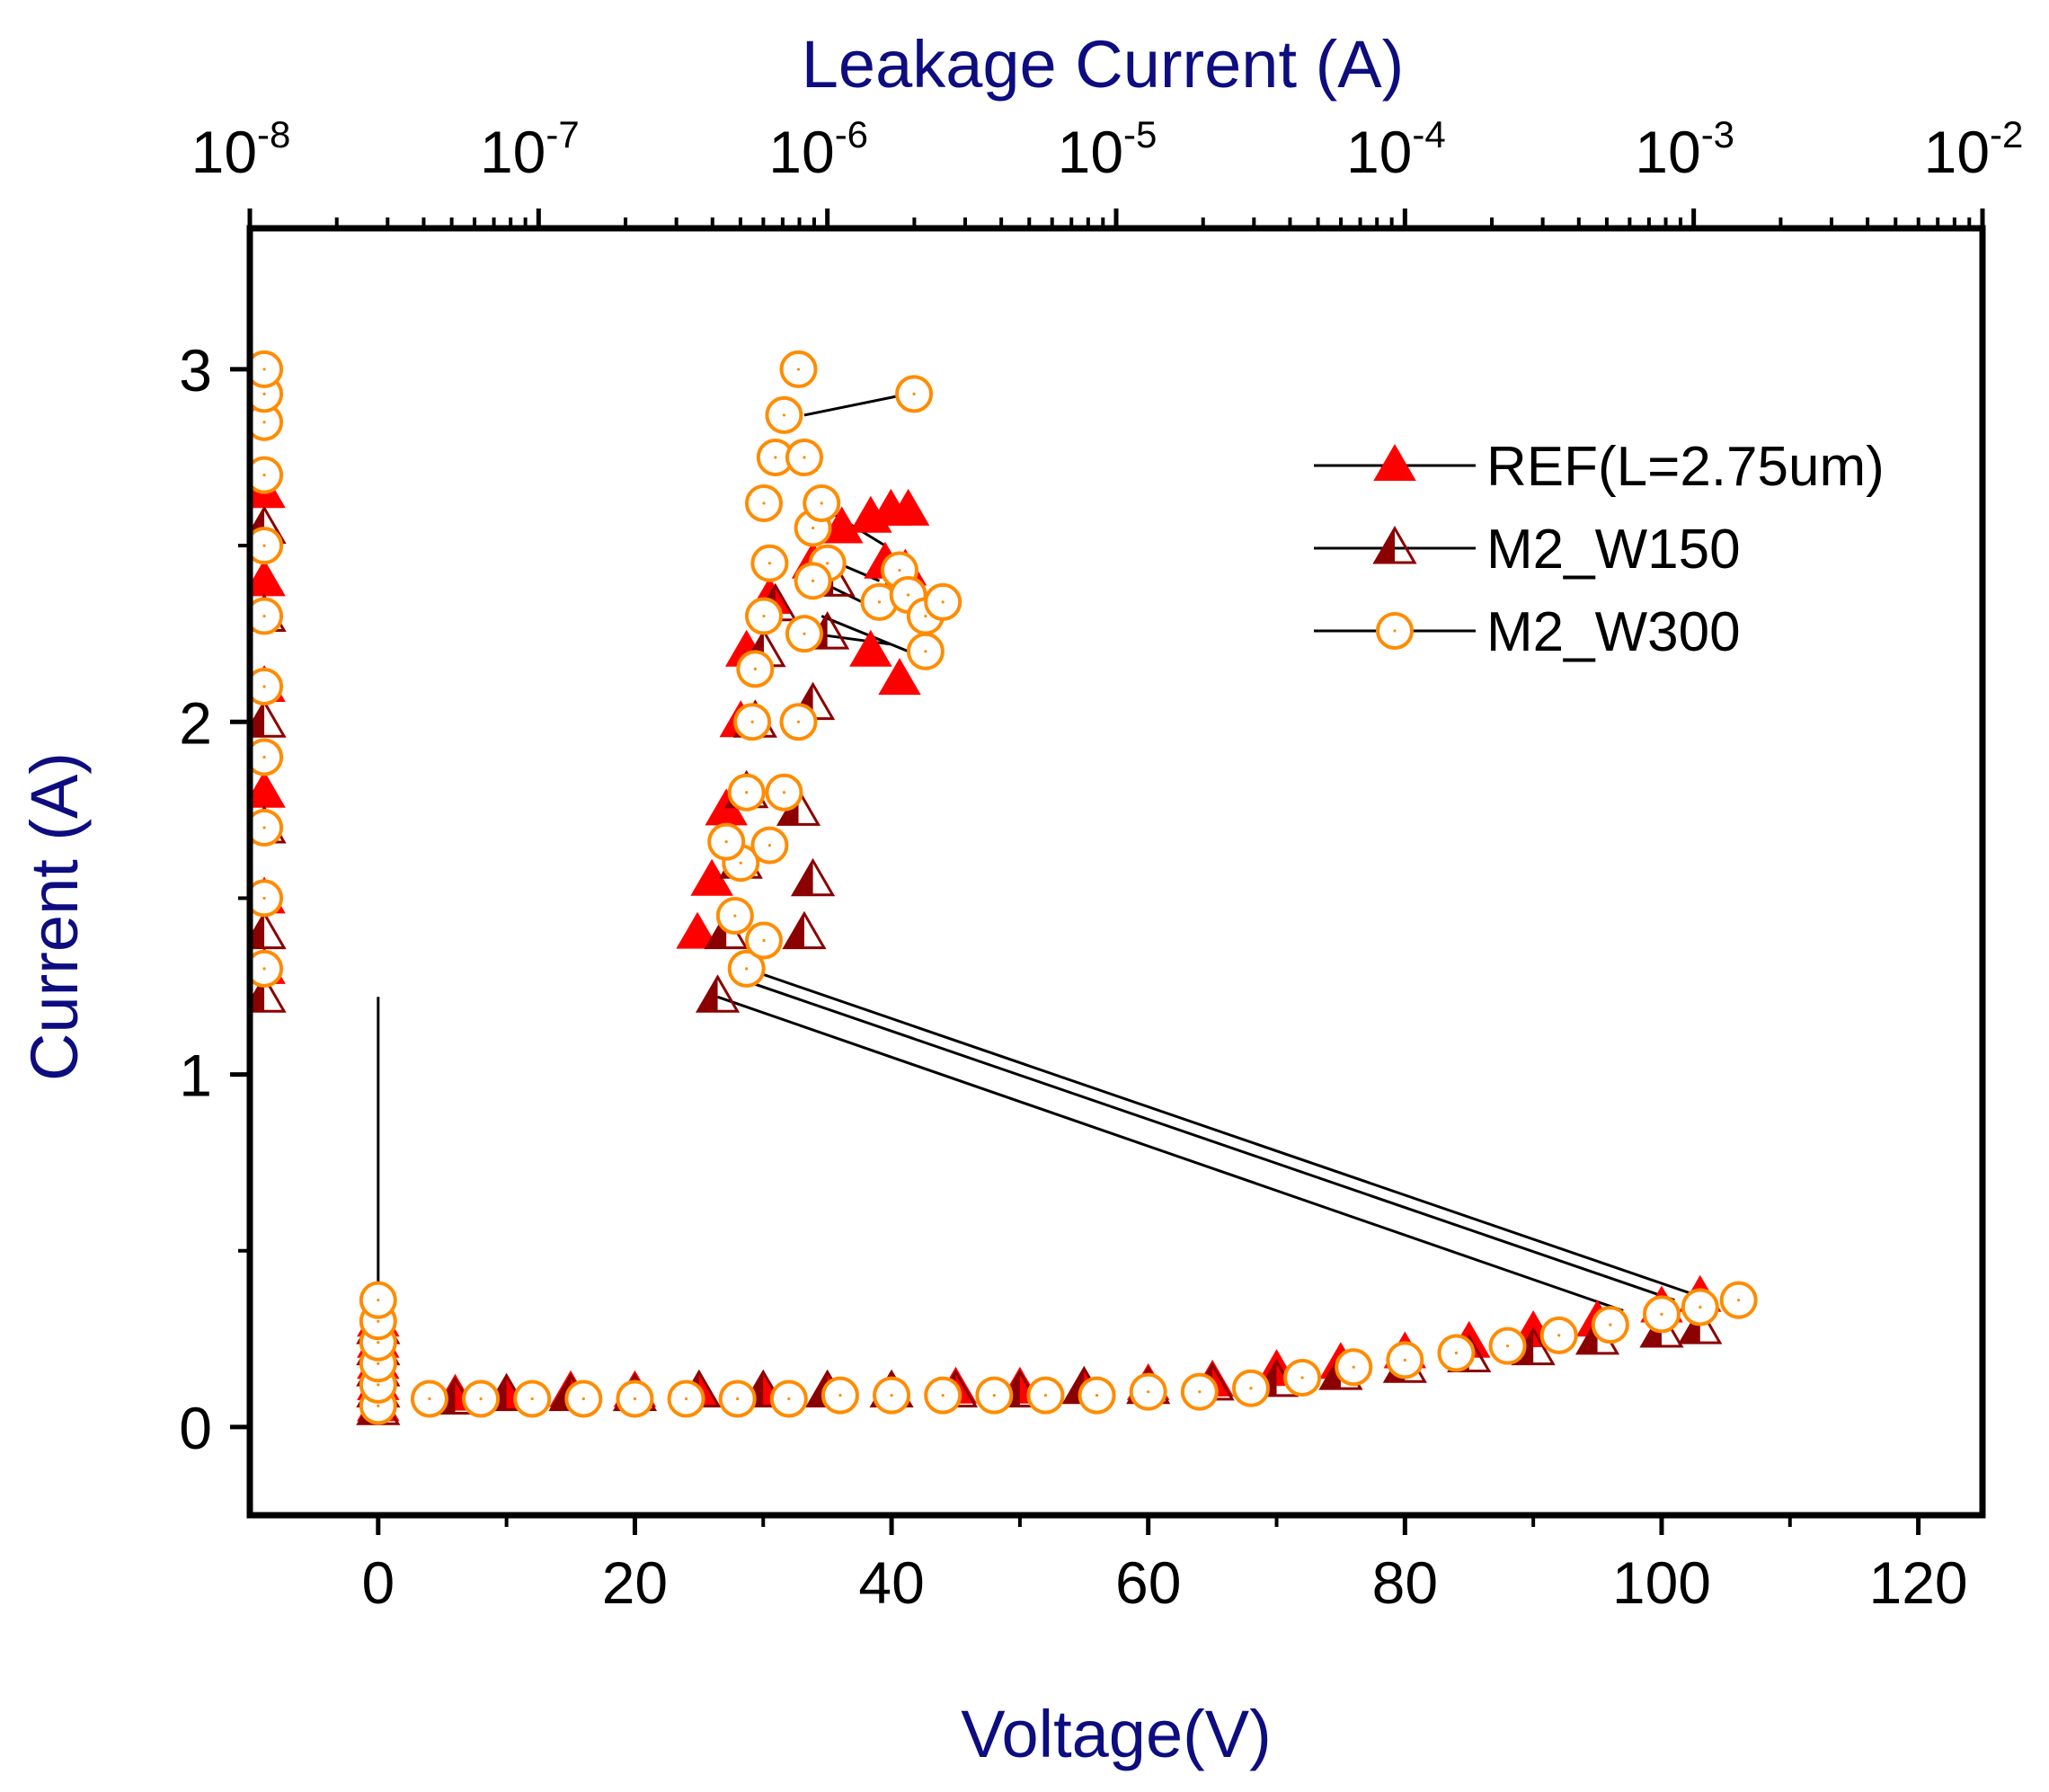  Describe the element at coordinates (1918, 1582) in the screenshot. I see `x-tick-label: 120` at that location.